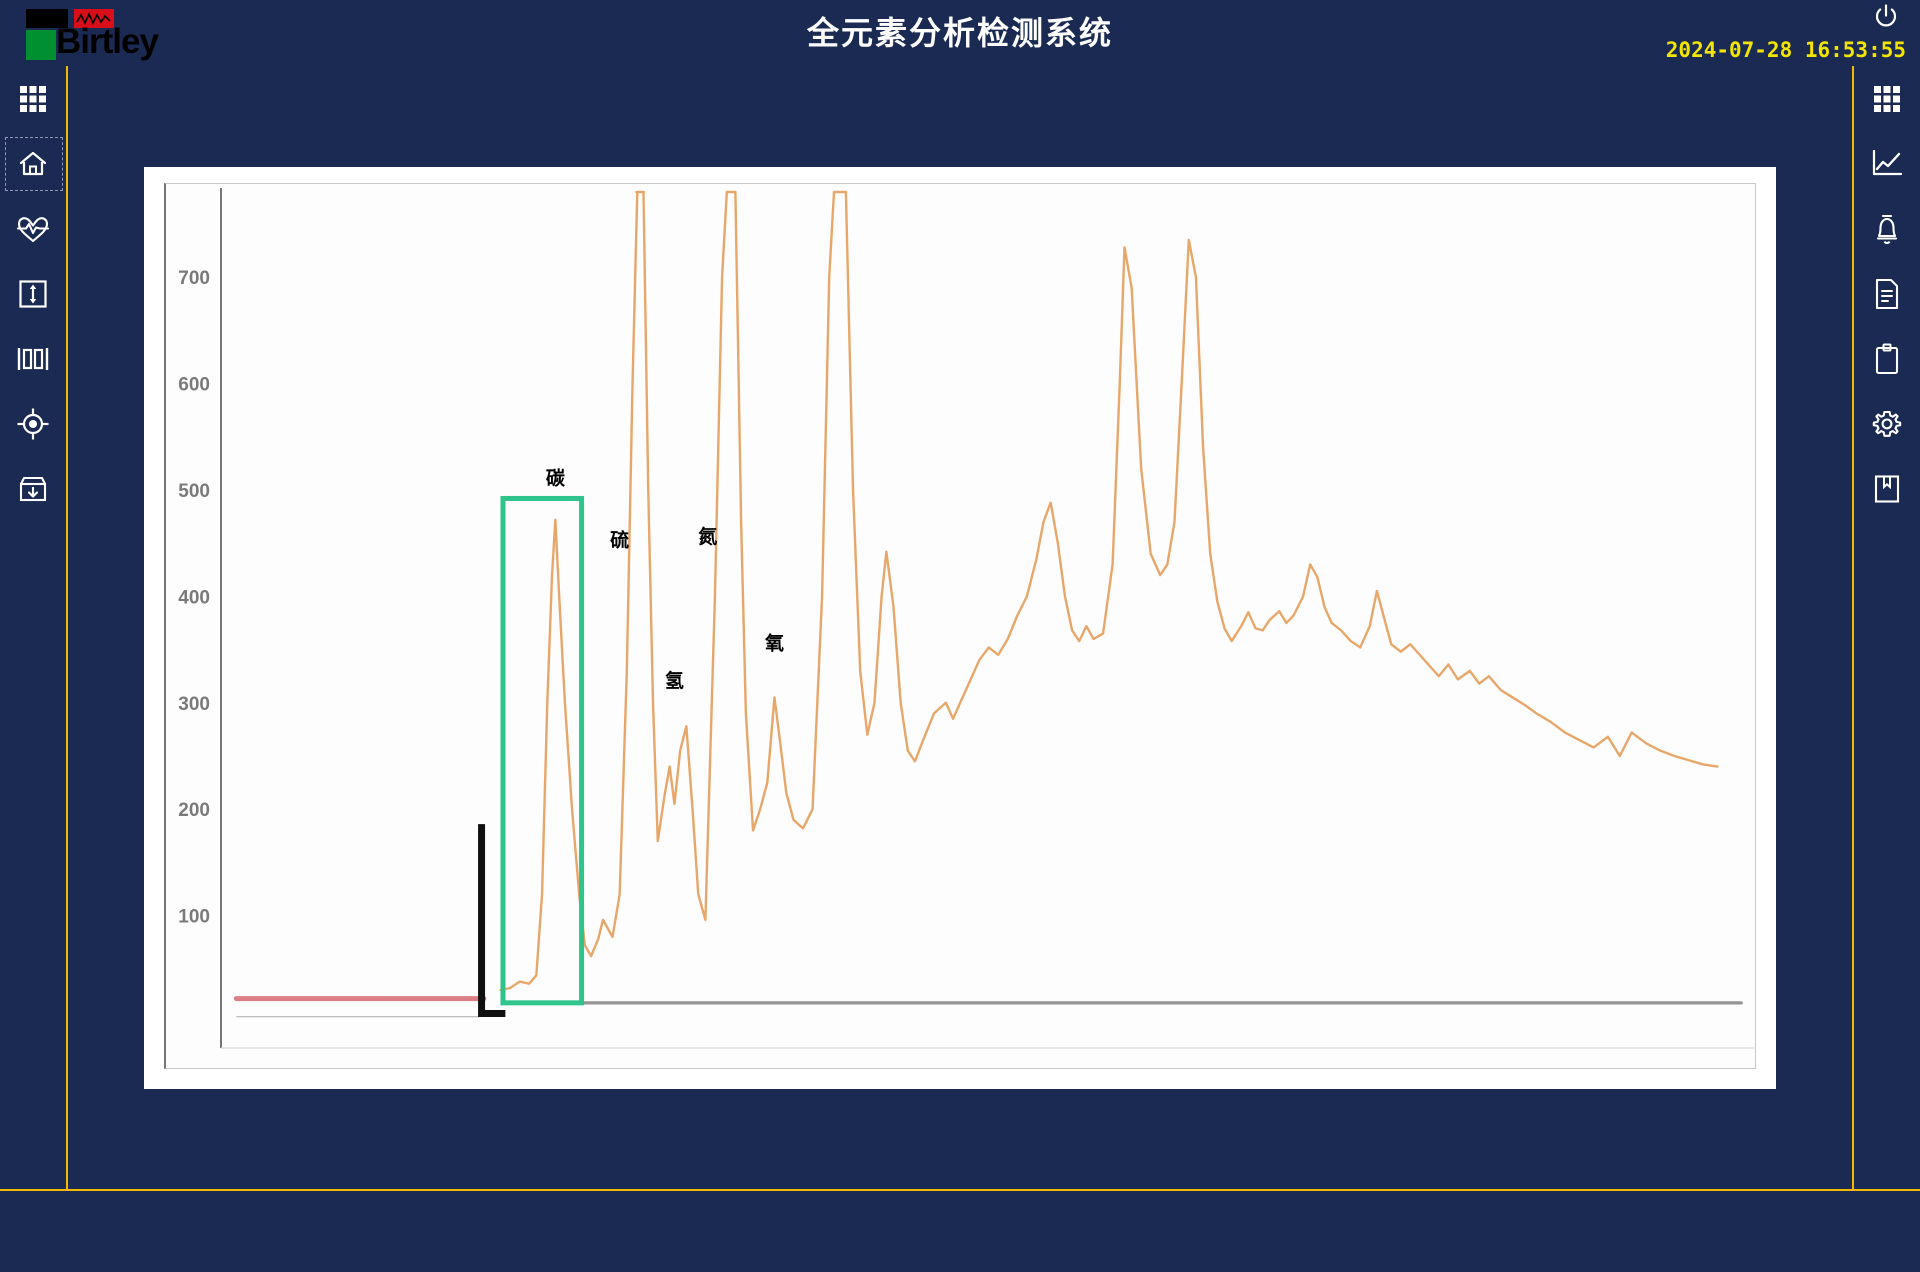 The height and width of the screenshot is (1272, 1920). I want to click on range-marker-bracket, so click(492, 920).